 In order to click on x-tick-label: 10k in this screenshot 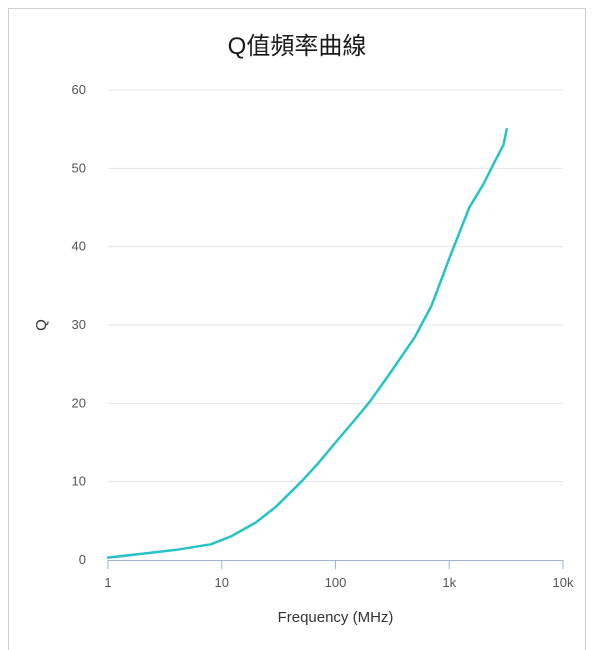, I will do `click(563, 582)`.